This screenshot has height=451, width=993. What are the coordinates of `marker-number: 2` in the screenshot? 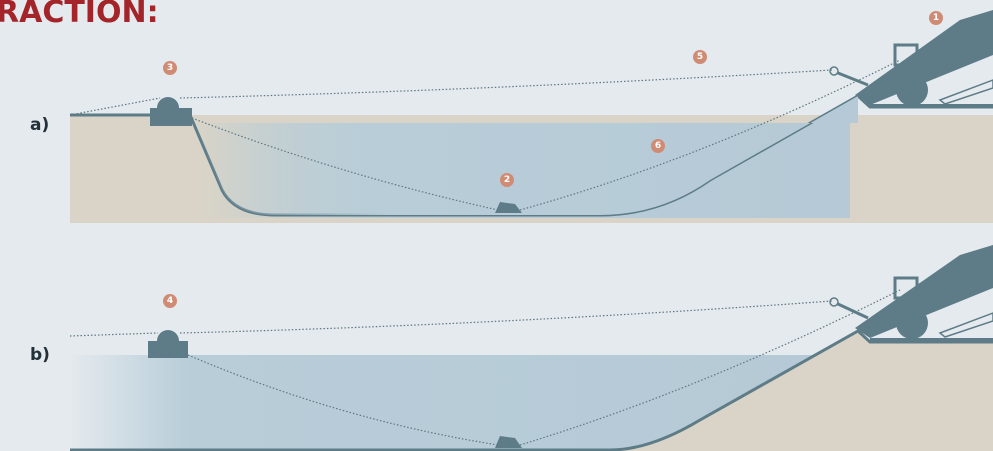 It's located at (507, 180).